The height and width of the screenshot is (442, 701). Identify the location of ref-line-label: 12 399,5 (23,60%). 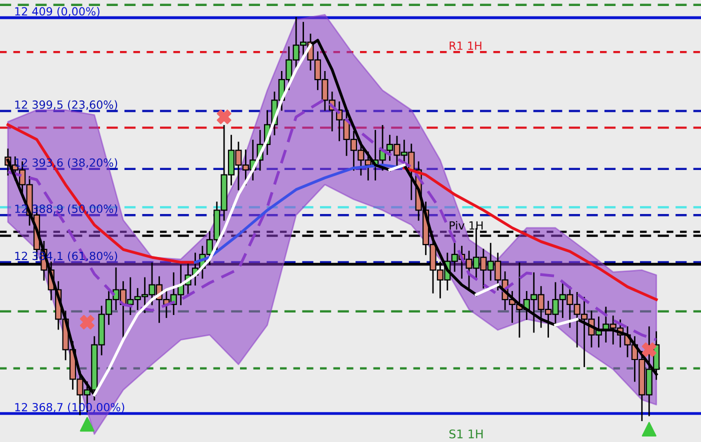
(66, 105).